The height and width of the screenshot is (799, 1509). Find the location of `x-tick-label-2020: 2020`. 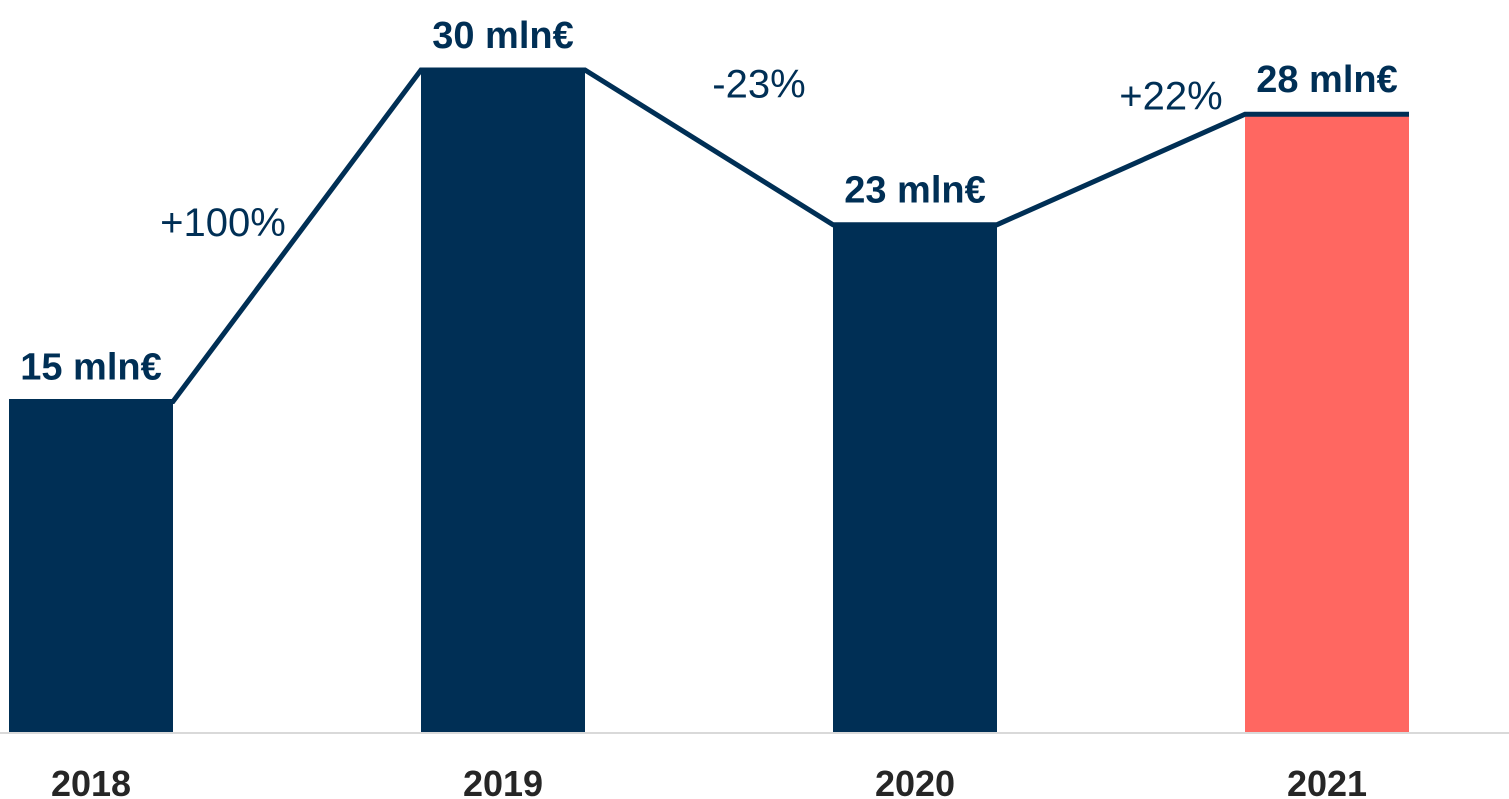

x-tick-label-2020: 2020 is located at coordinates (915, 781).